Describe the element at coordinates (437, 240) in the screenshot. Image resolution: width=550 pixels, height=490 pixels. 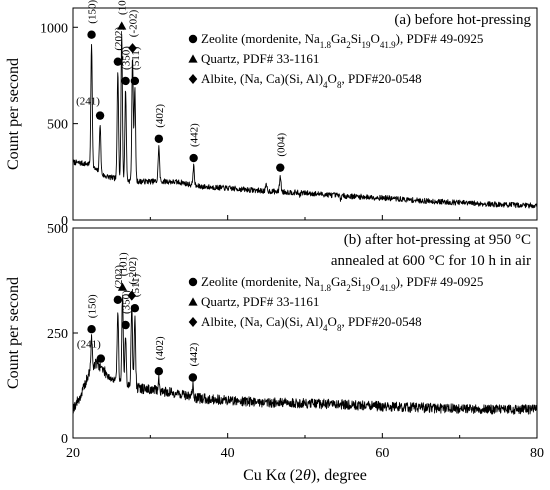
I see `panel-title: (b) after hot-pressing at 950 °C` at that location.